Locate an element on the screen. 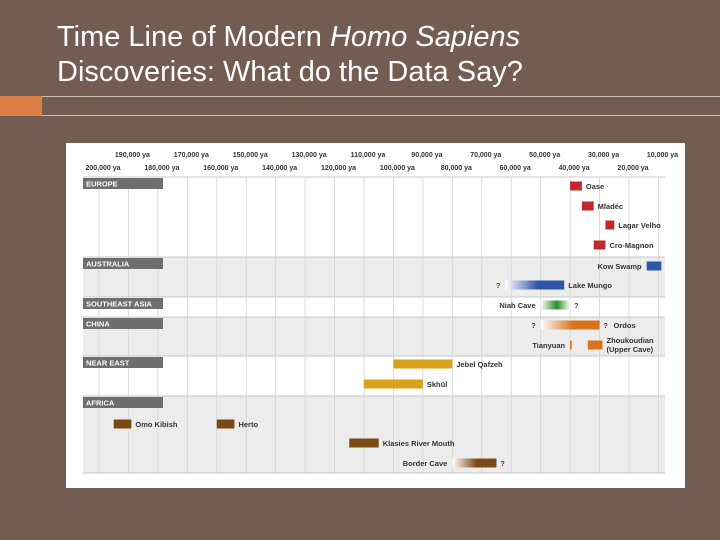 This screenshot has width=720, height=540. site-label: Herto is located at coordinates (248, 424).